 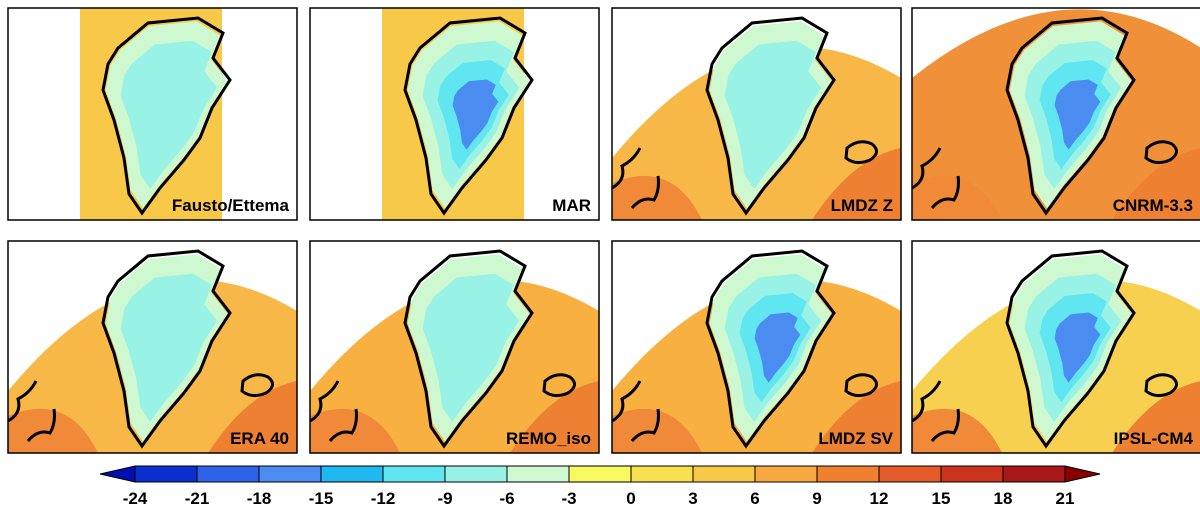 I want to click on panel-label: REMO_iso, so click(x=548, y=438).